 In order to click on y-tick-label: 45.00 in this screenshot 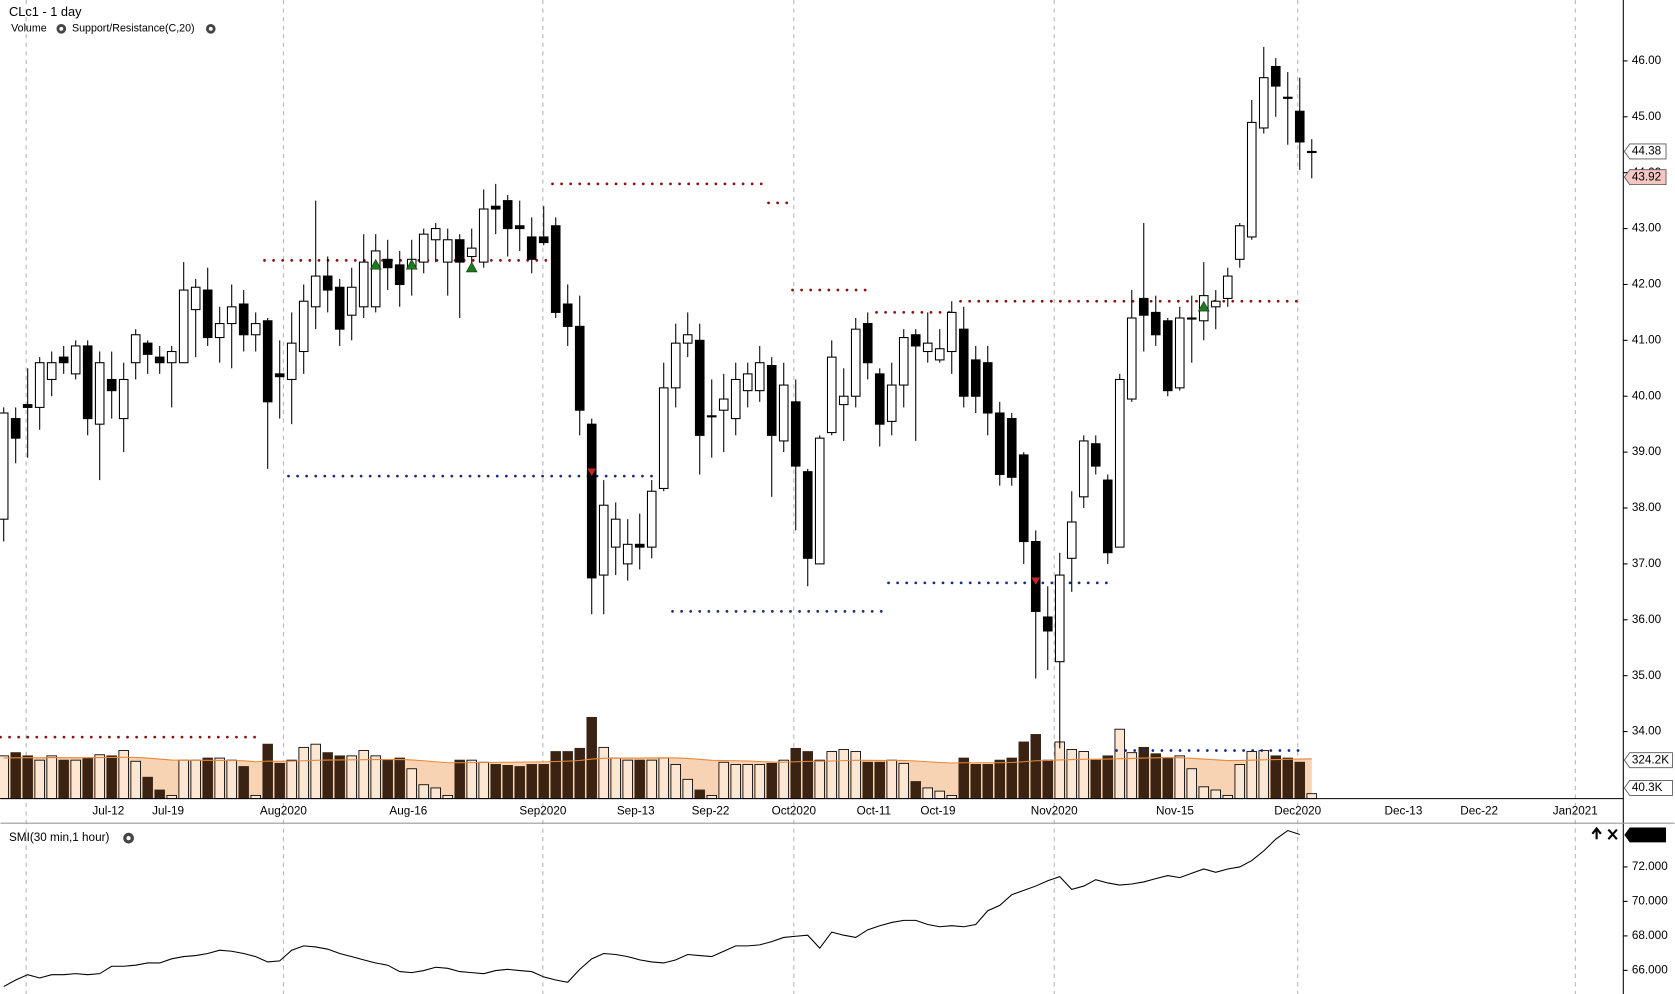, I will do `click(1647, 116)`.